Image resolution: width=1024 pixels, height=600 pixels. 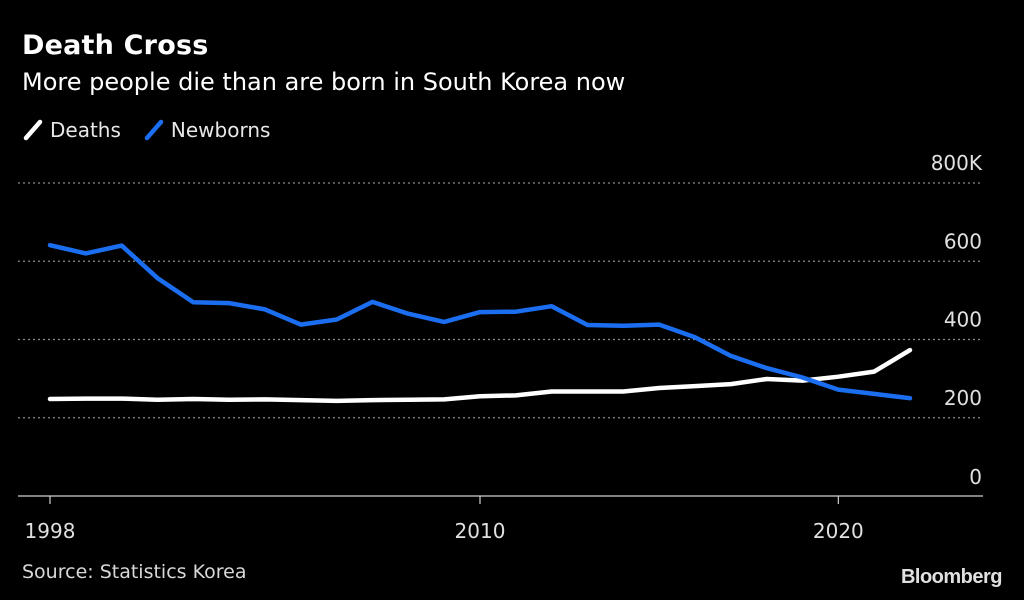 What do you see at coordinates (134, 572) in the screenshot?
I see `source-note: Source: Statistics Korea` at bounding box center [134, 572].